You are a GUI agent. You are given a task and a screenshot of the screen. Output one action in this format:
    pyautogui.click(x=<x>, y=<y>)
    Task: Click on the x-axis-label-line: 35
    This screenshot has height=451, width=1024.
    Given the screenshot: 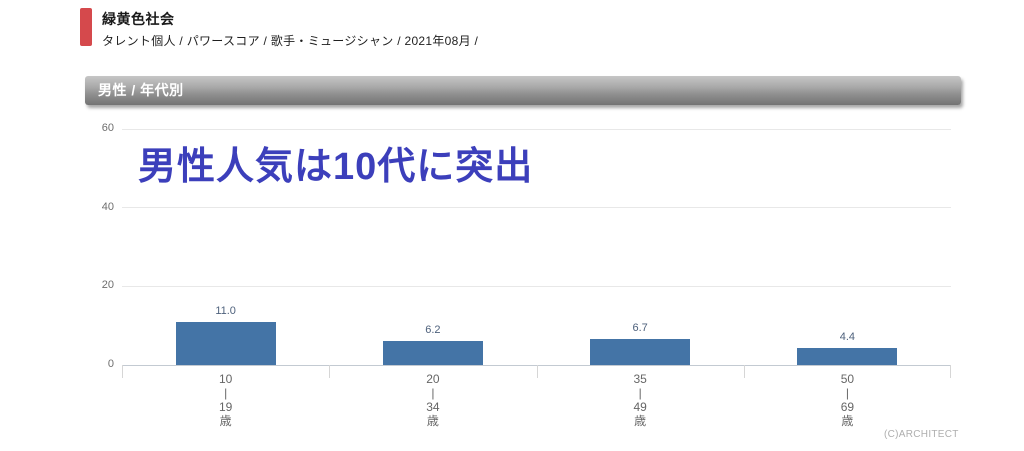 What is the action you would take?
    pyautogui.click(x=640, y=379)
    